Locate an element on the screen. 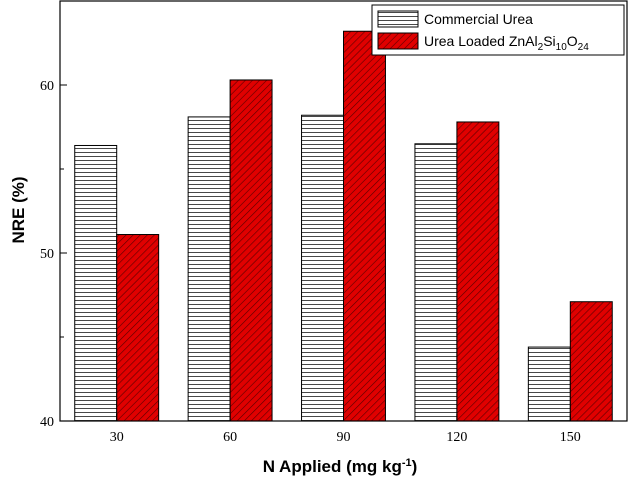 This screenshot has width=630, height=479. x-tick-label-150: 150 is located at coordinates (570, 437).